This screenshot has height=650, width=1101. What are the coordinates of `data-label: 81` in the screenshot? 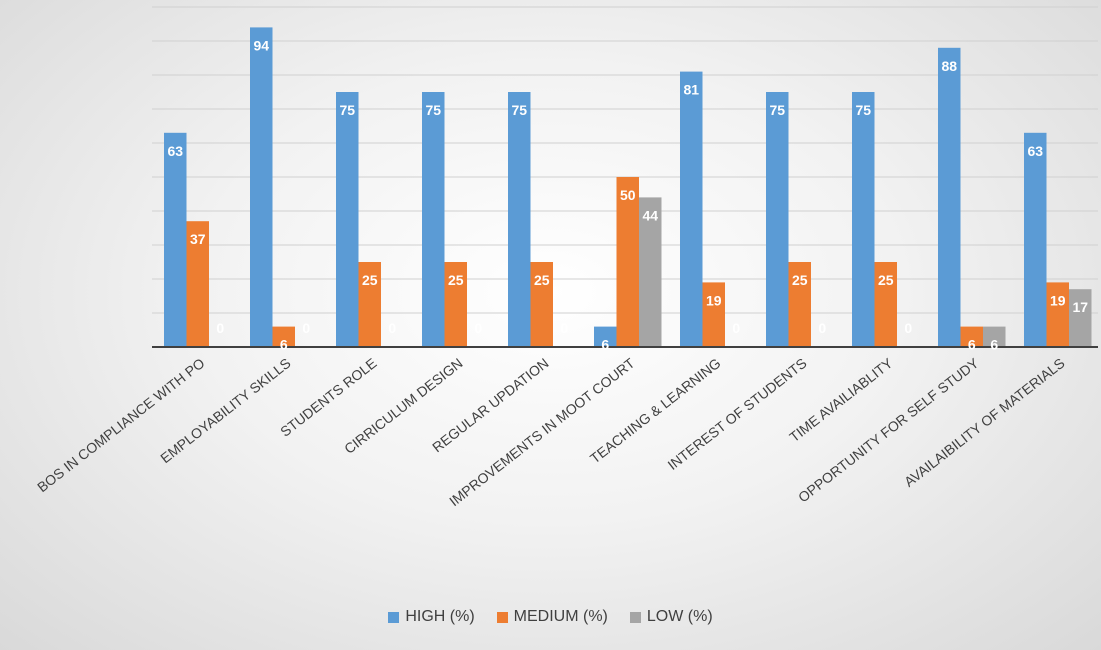 It's located at (691, 90).